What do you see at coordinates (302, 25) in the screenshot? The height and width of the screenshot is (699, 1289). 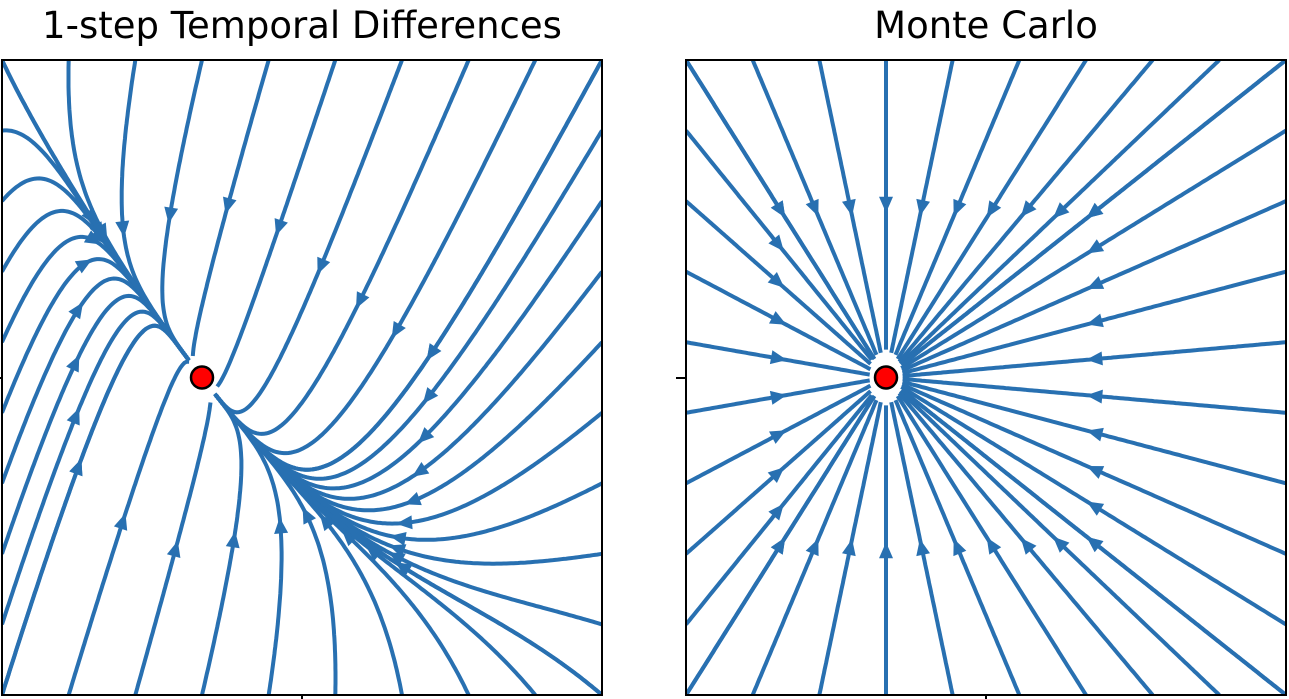 I see `chart-title-td: 1-step Temporal Differences` at bounding box center [302, 25].